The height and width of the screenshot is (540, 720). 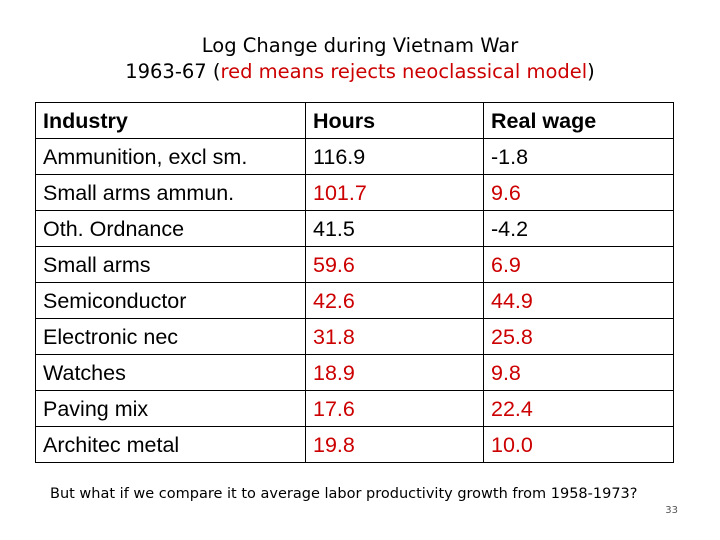 What do you see at coordinates (394, 300) in the screenshot?
I see `hours-cell: 42.6` at bounding box center [394, 300].